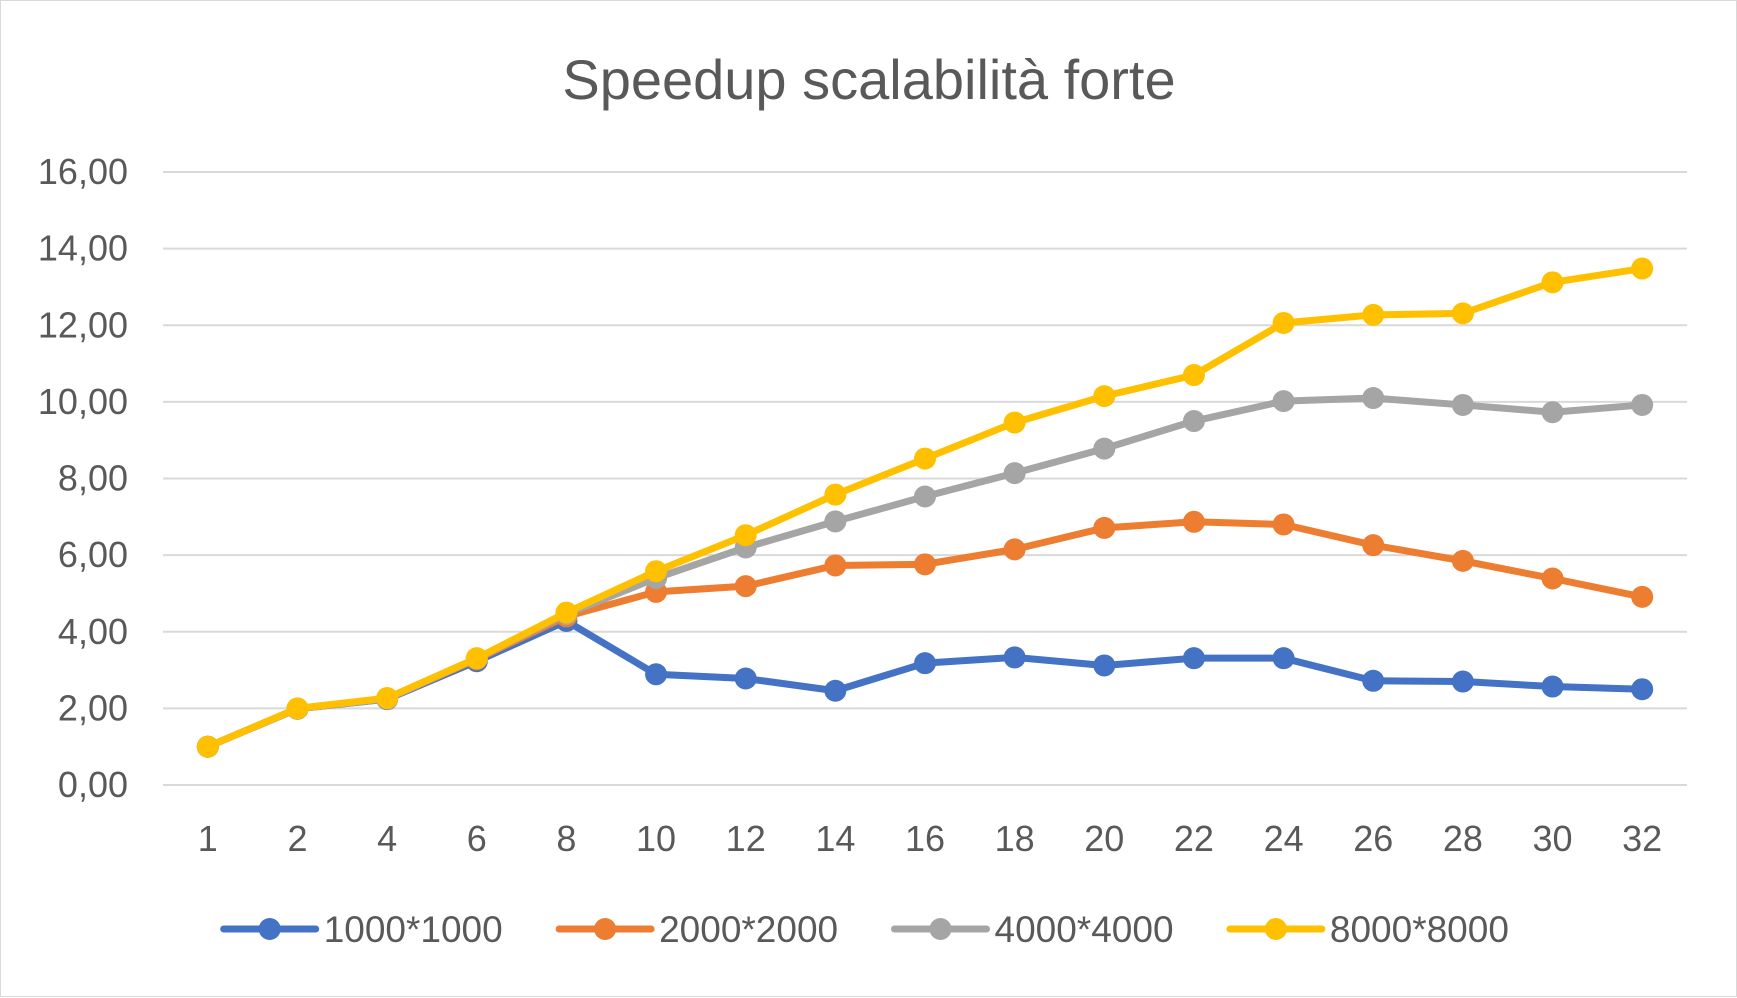 This screenshot has width=1737, height=998. Describe the element at coordinates (93, 707) in the screenshot. I see `y-tick-label: 2,00` at that location.